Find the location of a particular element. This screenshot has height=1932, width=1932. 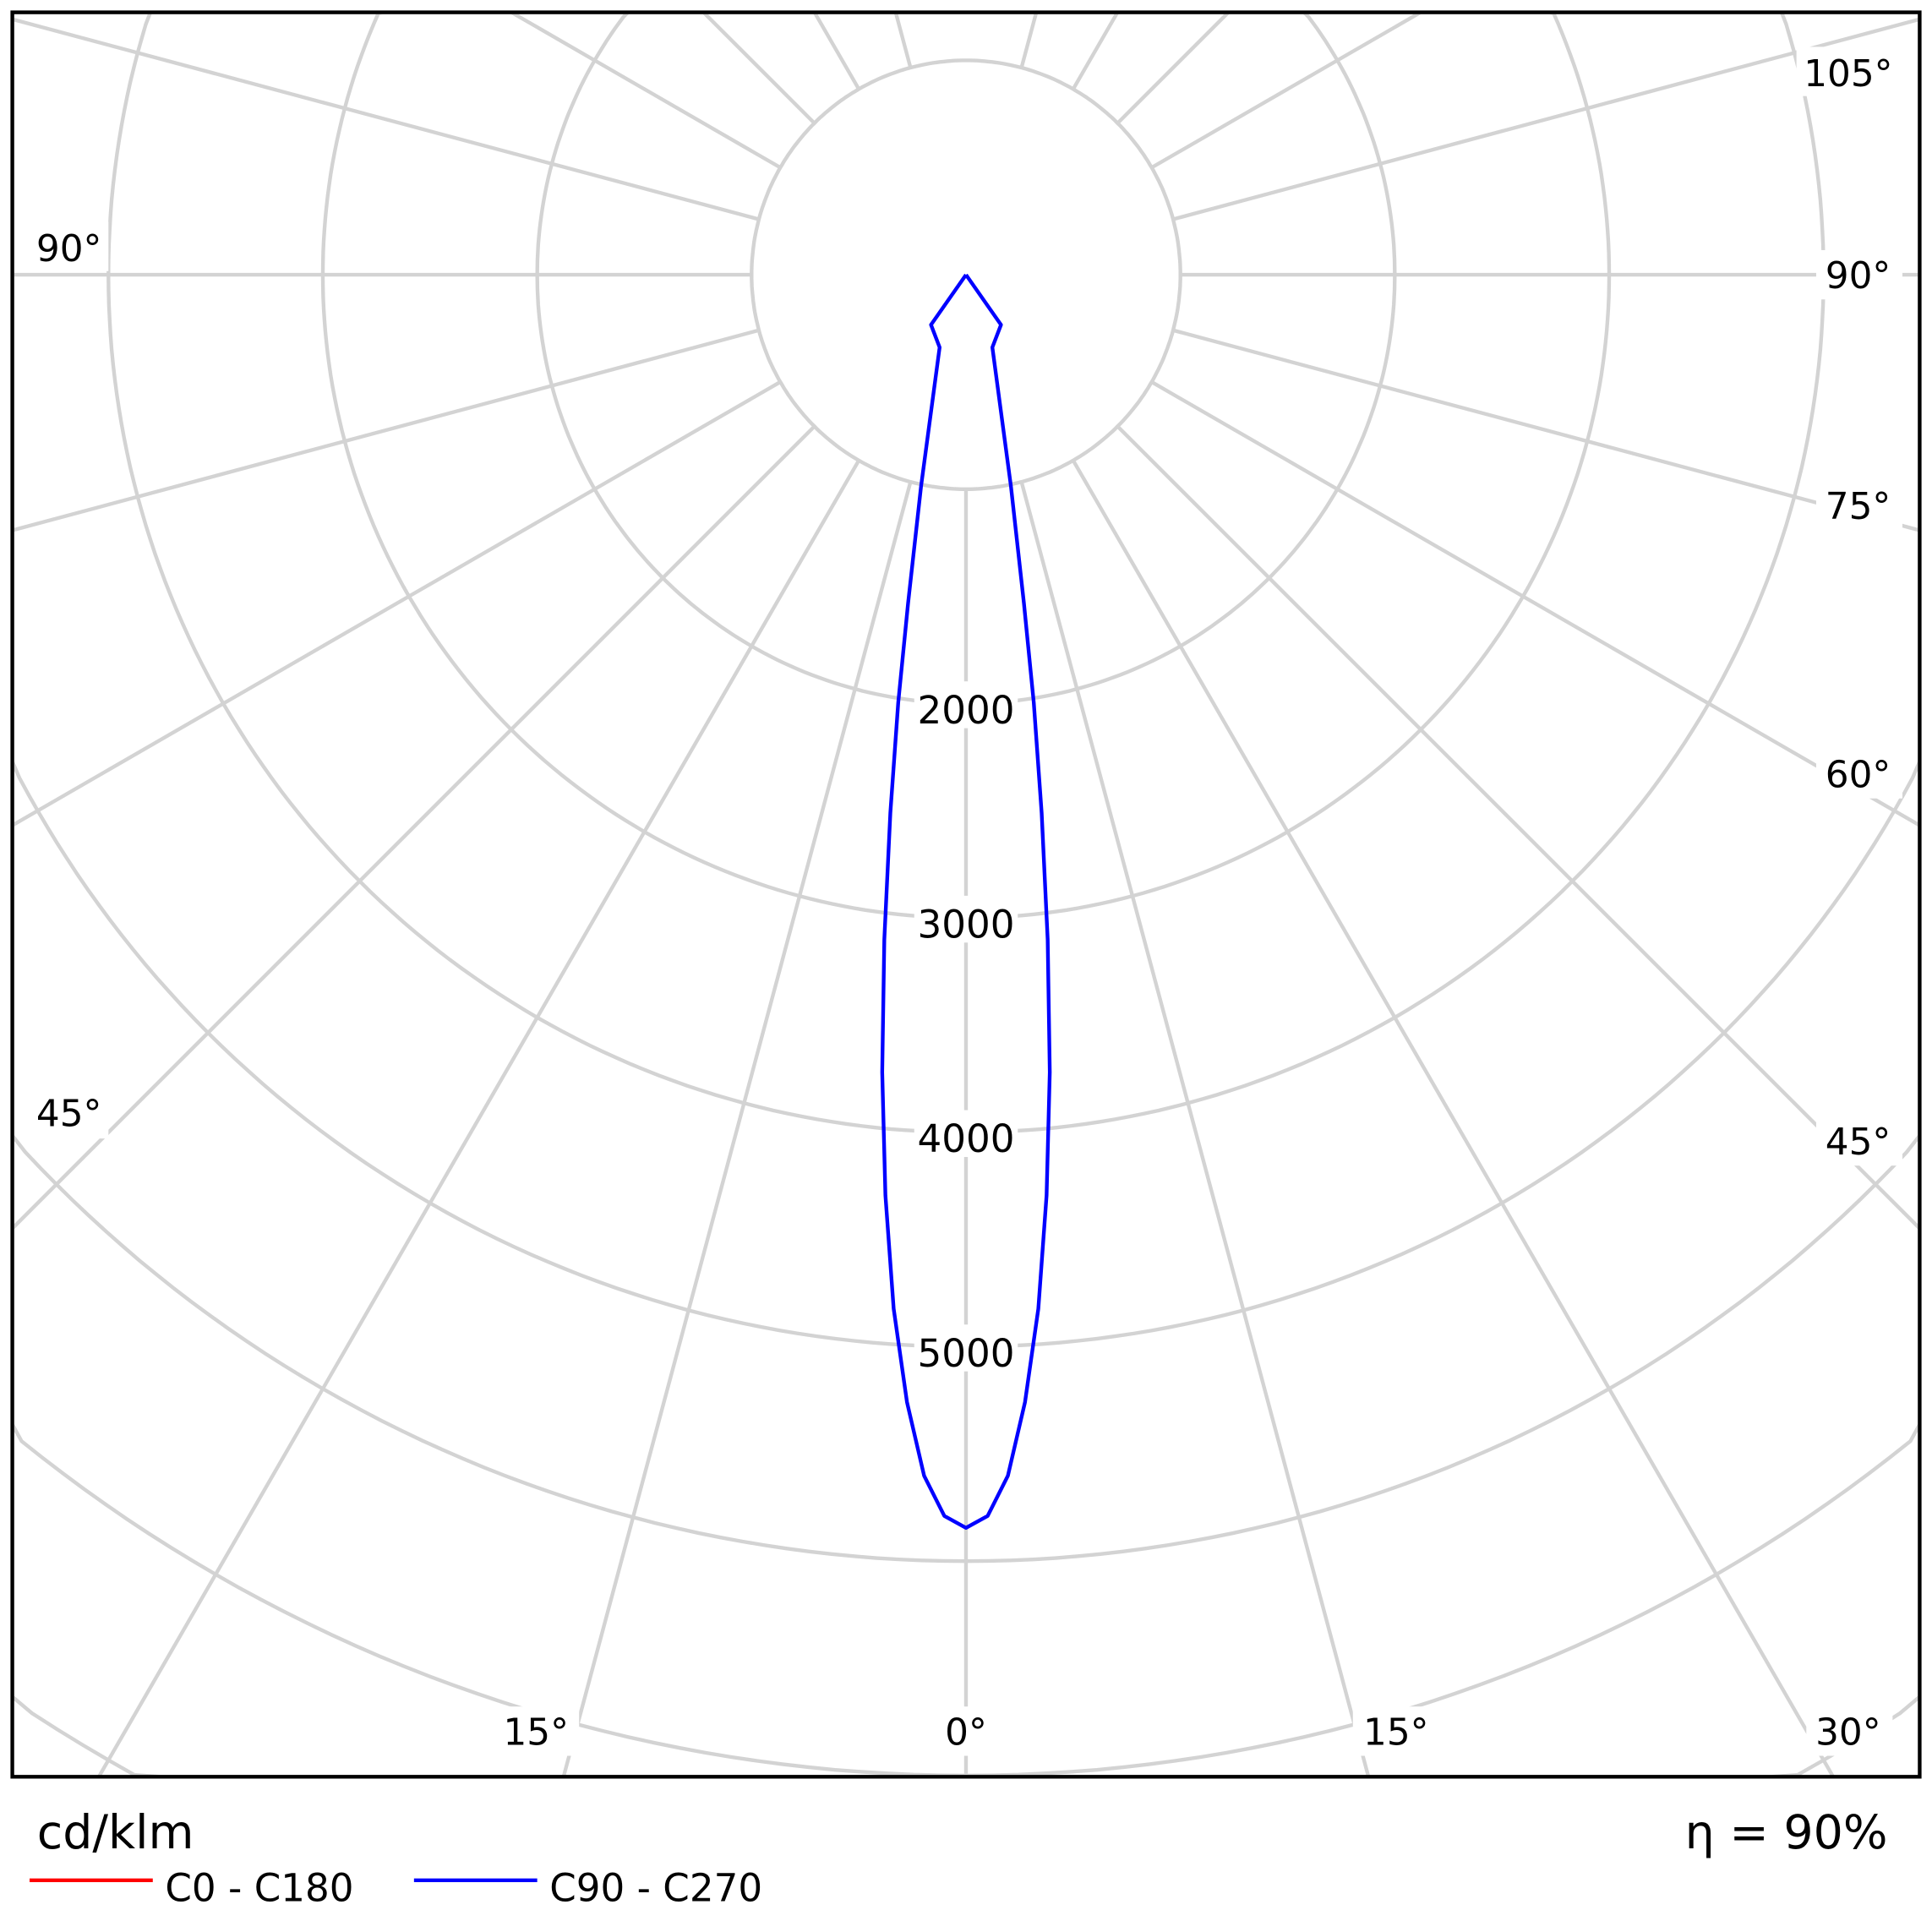

intensity-curves is located at coordinates (966, 901).